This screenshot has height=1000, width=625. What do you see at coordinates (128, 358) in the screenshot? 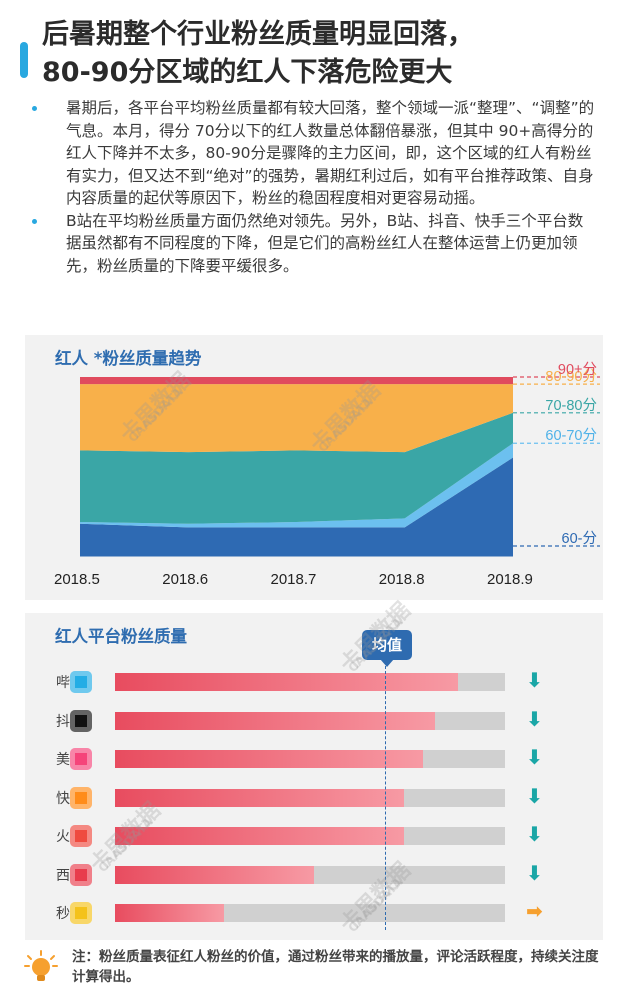
I see `trend-panel-title: 红人 *粉丝质量趋势` at bounding box center [128, 358].